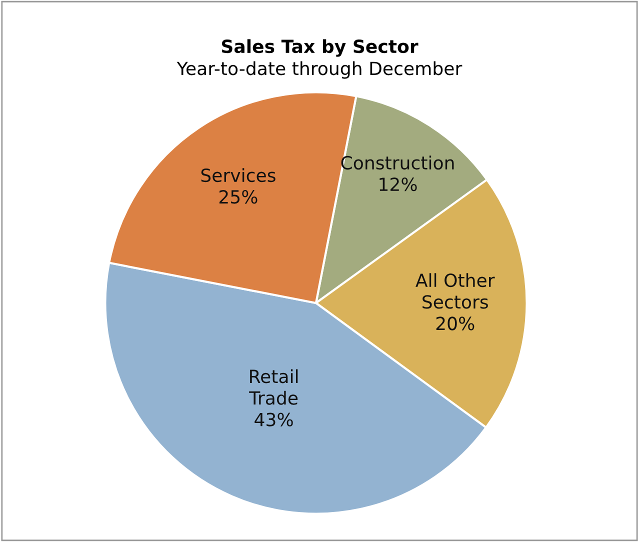  Describe the element at coordinates (319, 70) in the screenshot. I see `chart-subtitle: Year-to-date through December` at that location.